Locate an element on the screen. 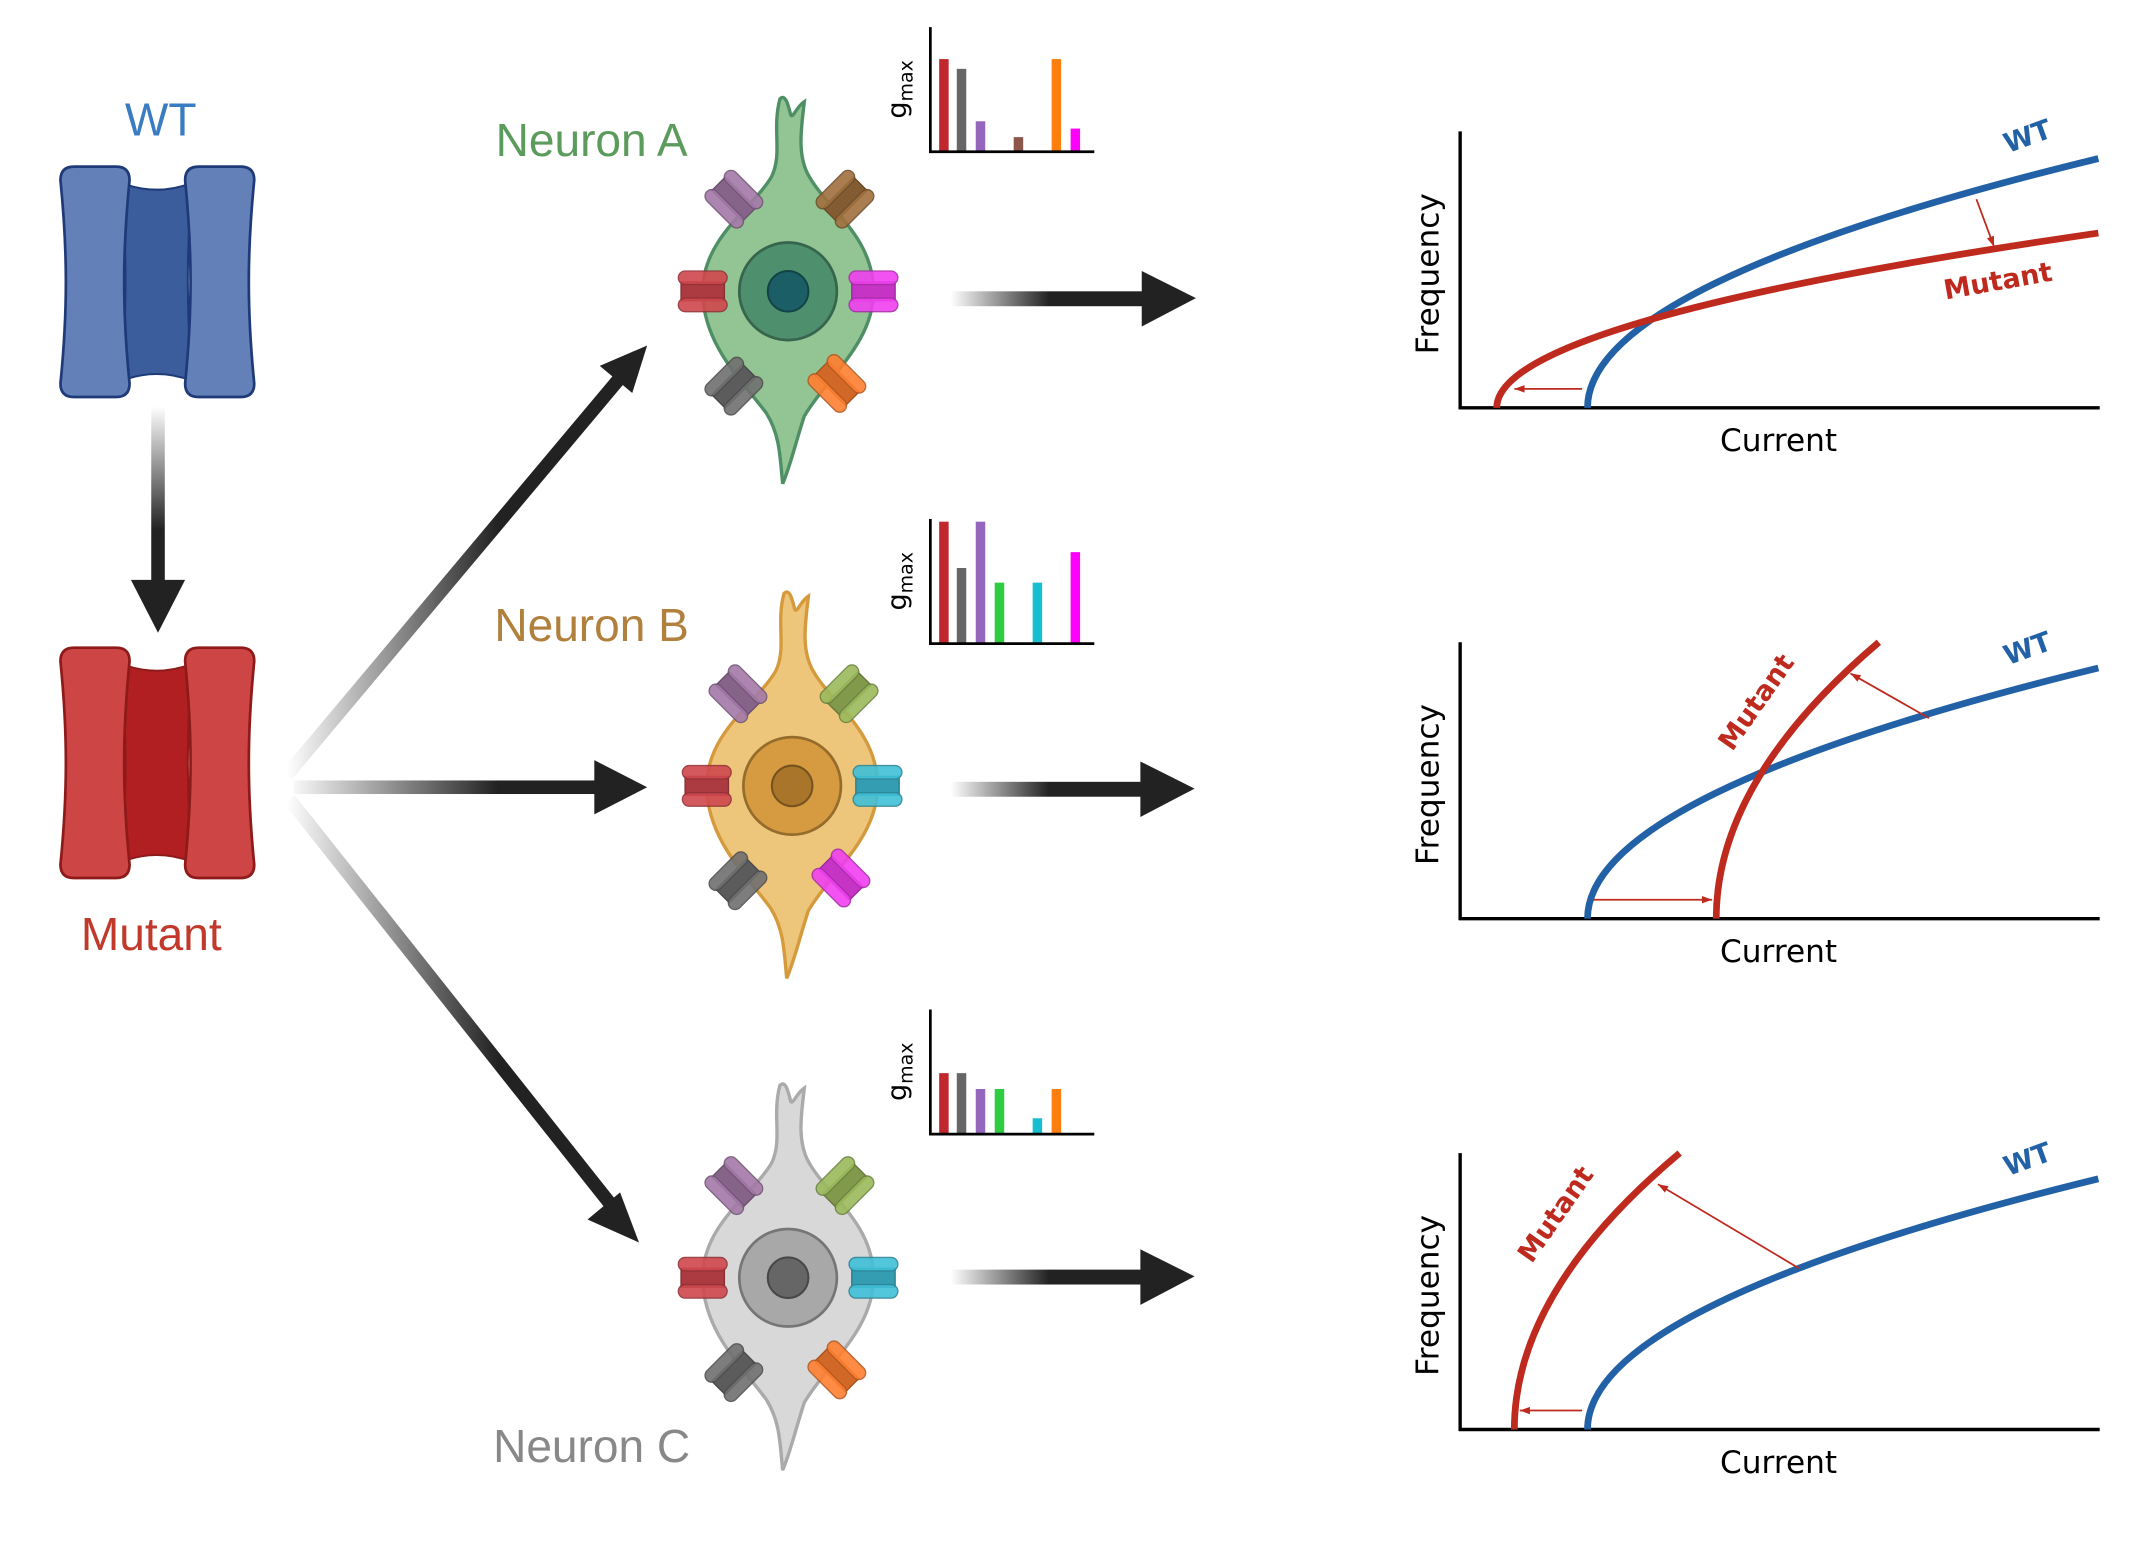 The image size is (2129, 1565). neuron-a is located at coordinates (788, 290).